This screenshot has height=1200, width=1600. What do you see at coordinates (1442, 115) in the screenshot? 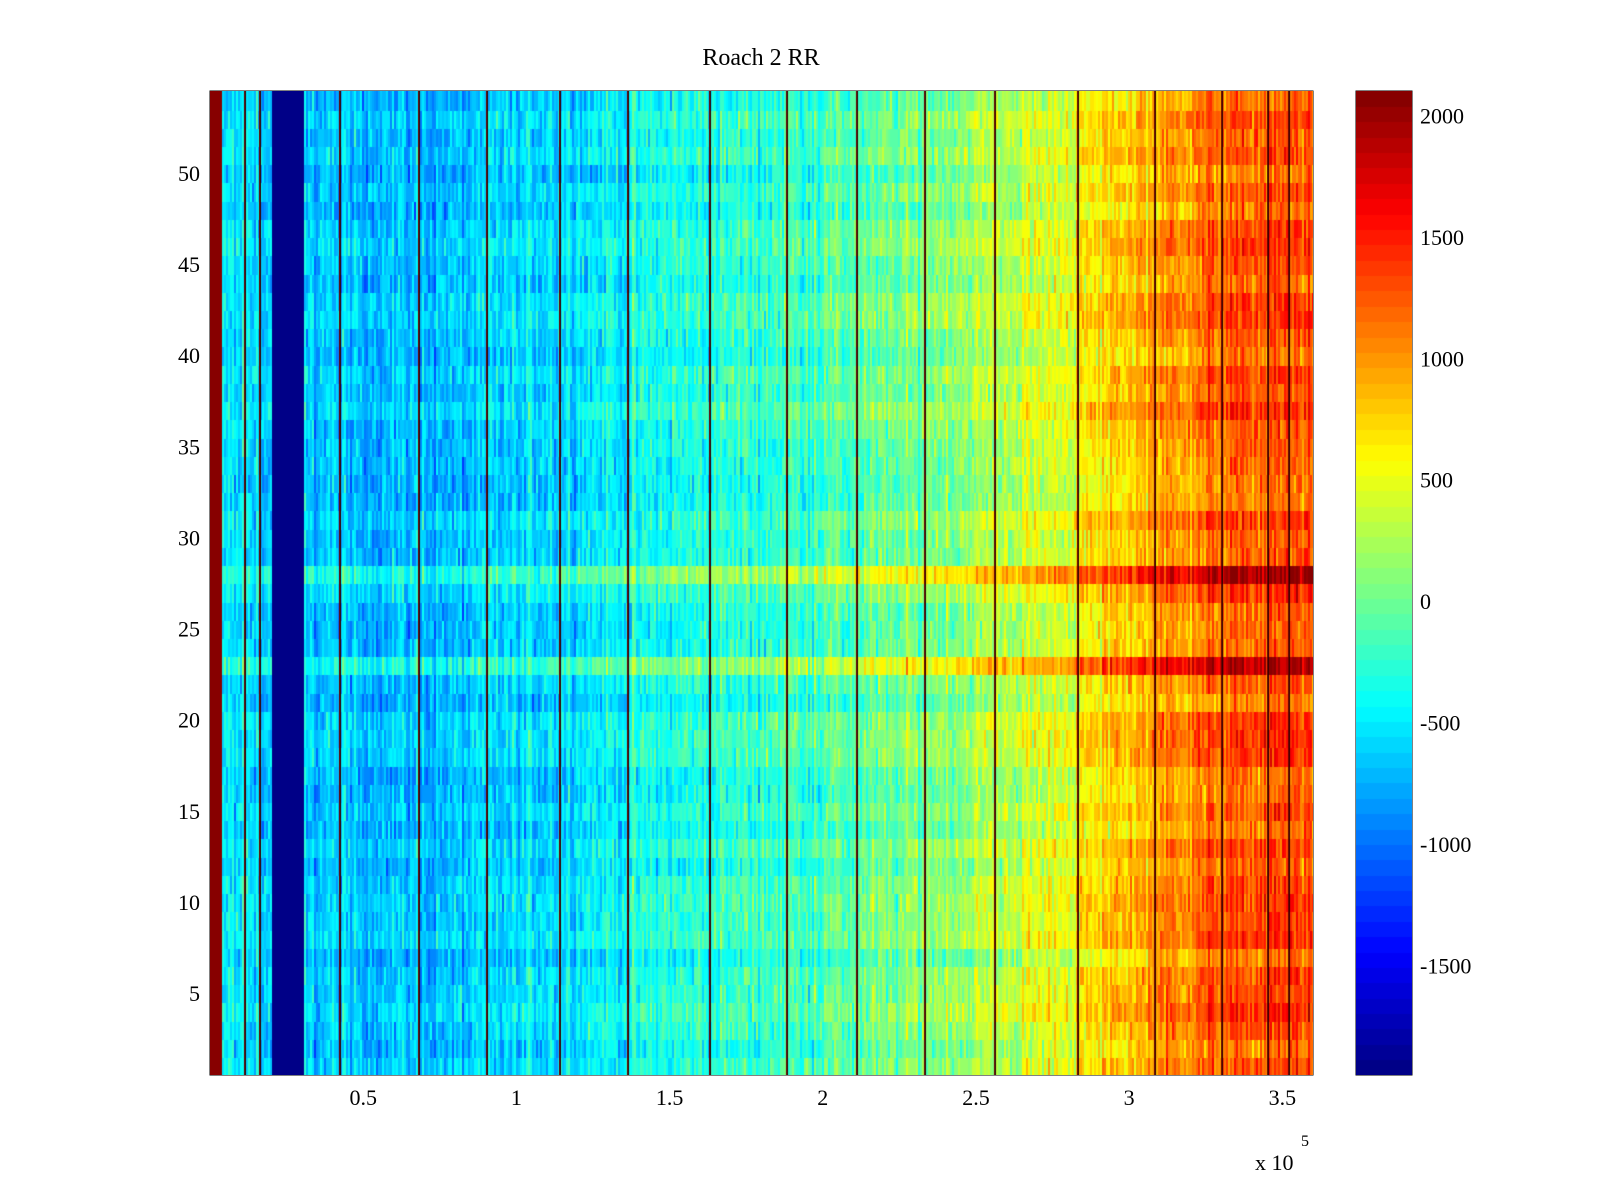
I see `colorbar-tick-label: 2000` at bounding box center [1442, 115].